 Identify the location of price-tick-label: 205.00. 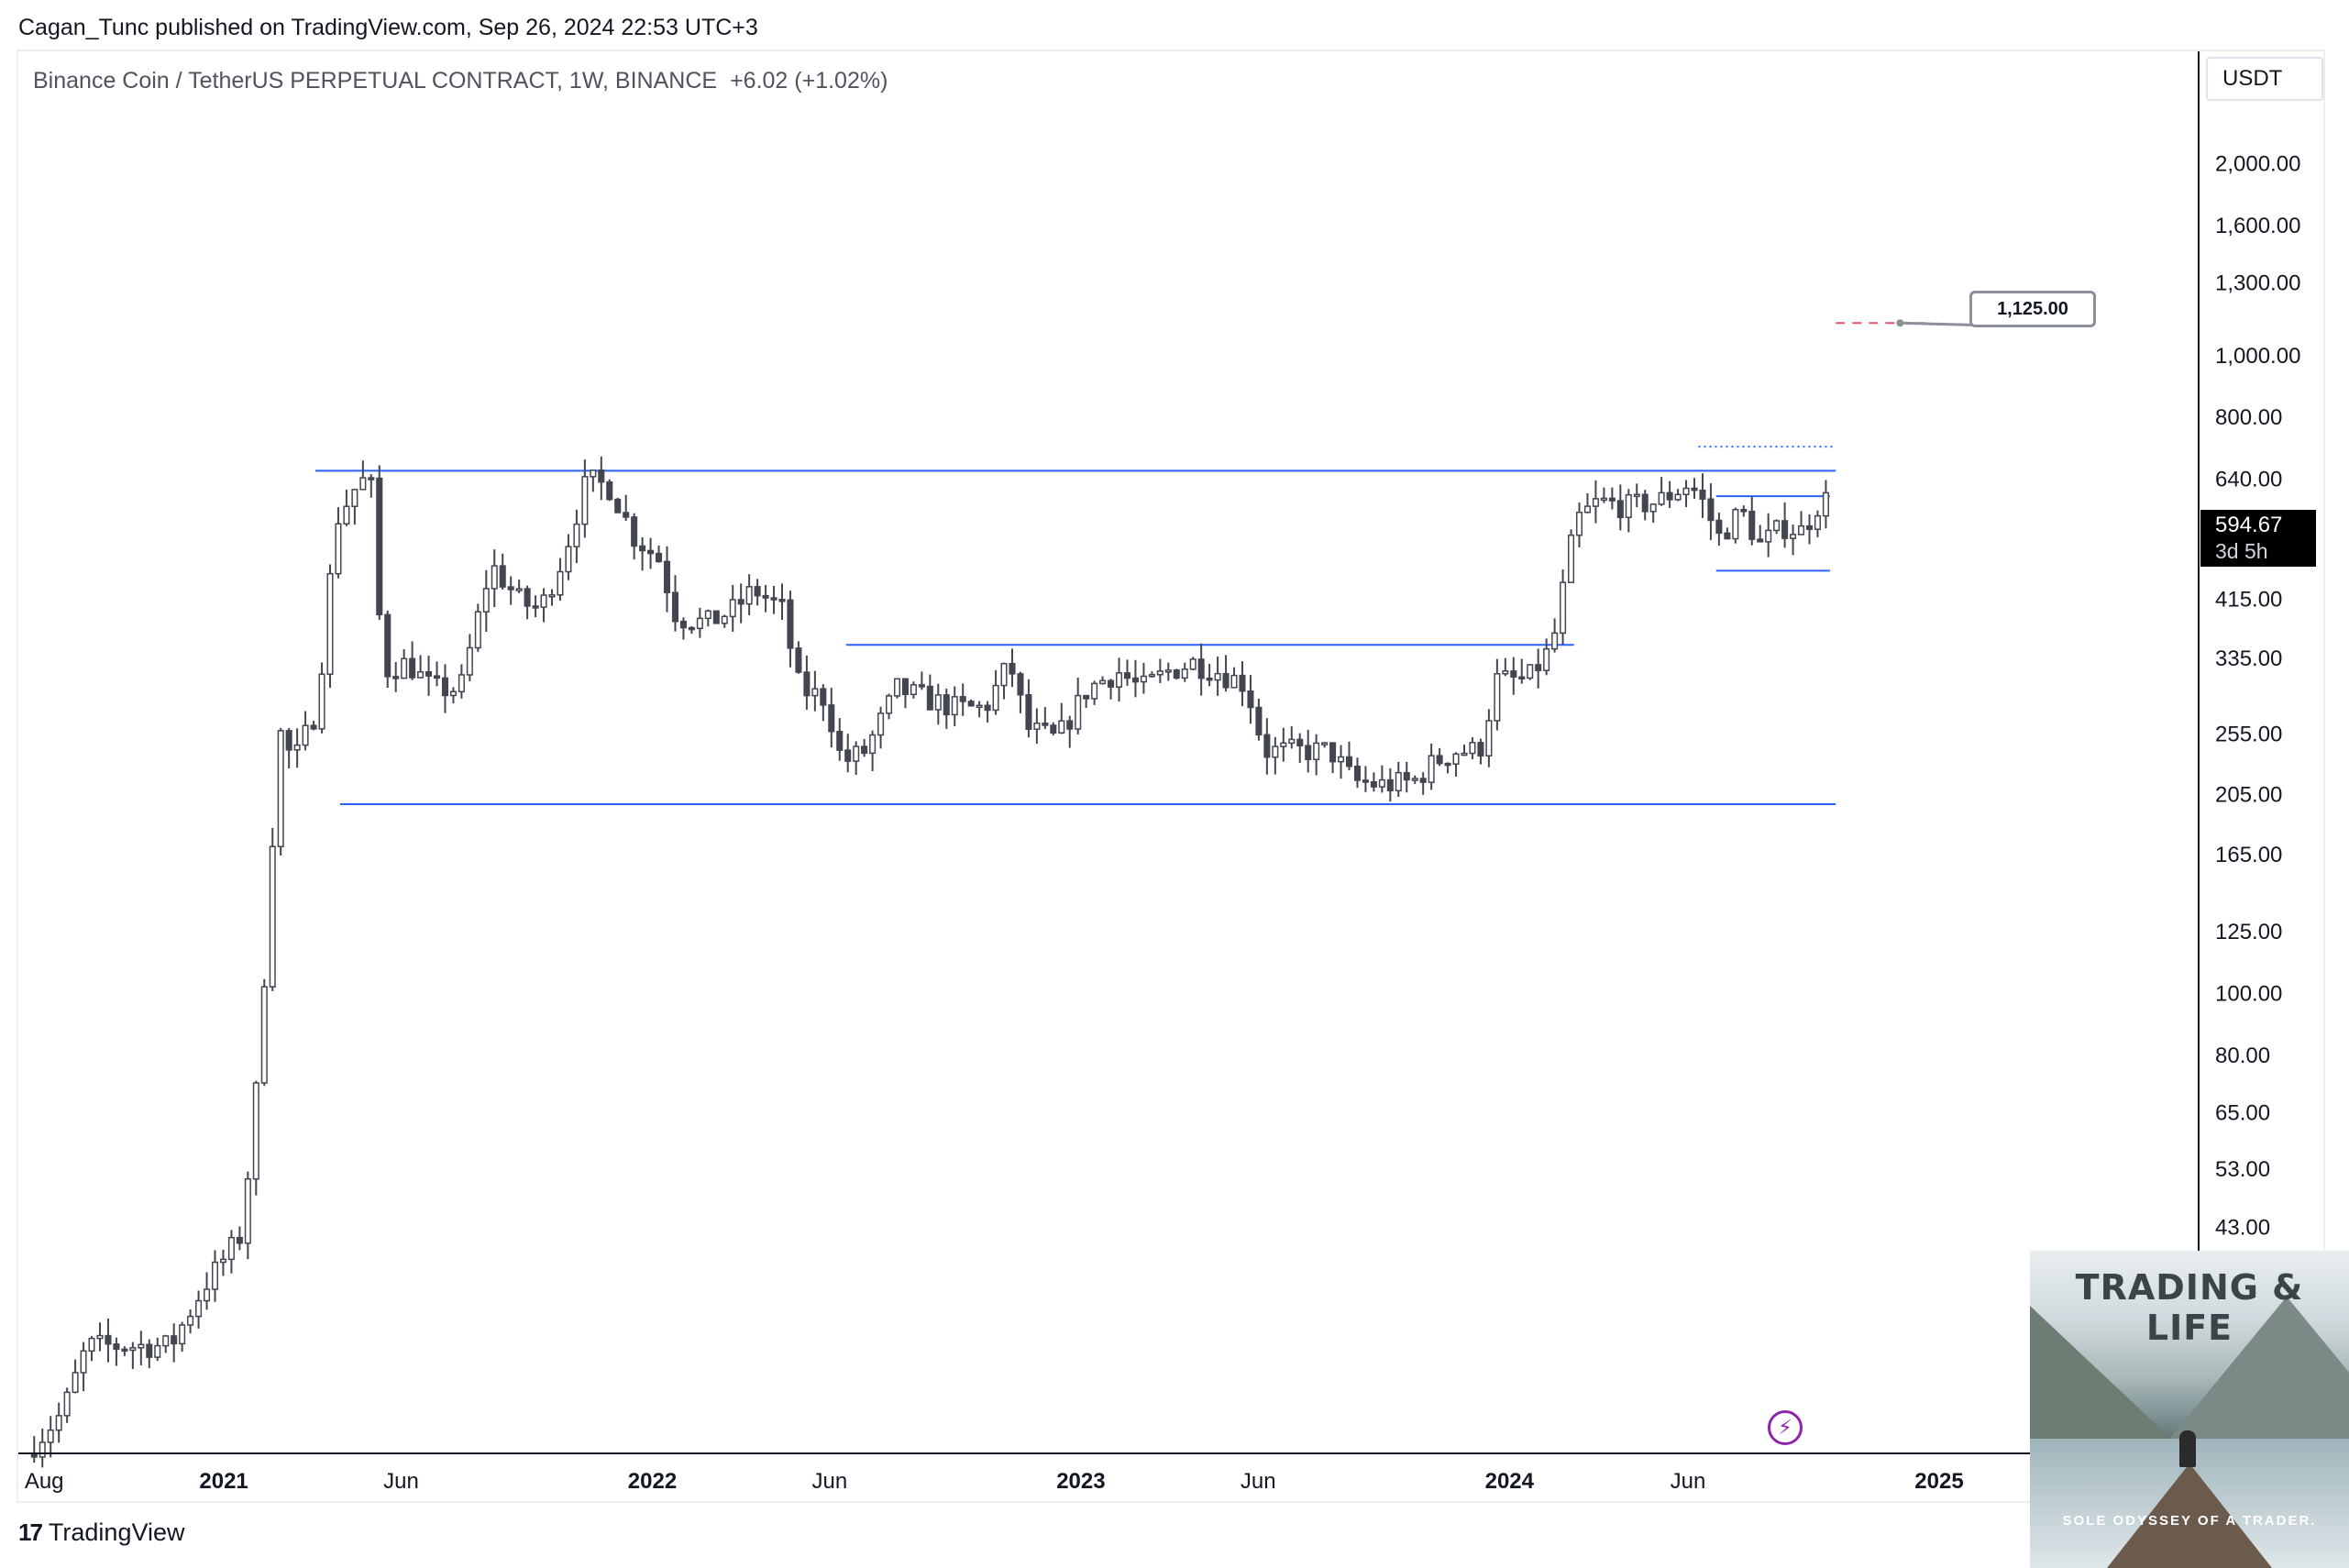
(2248, 795).